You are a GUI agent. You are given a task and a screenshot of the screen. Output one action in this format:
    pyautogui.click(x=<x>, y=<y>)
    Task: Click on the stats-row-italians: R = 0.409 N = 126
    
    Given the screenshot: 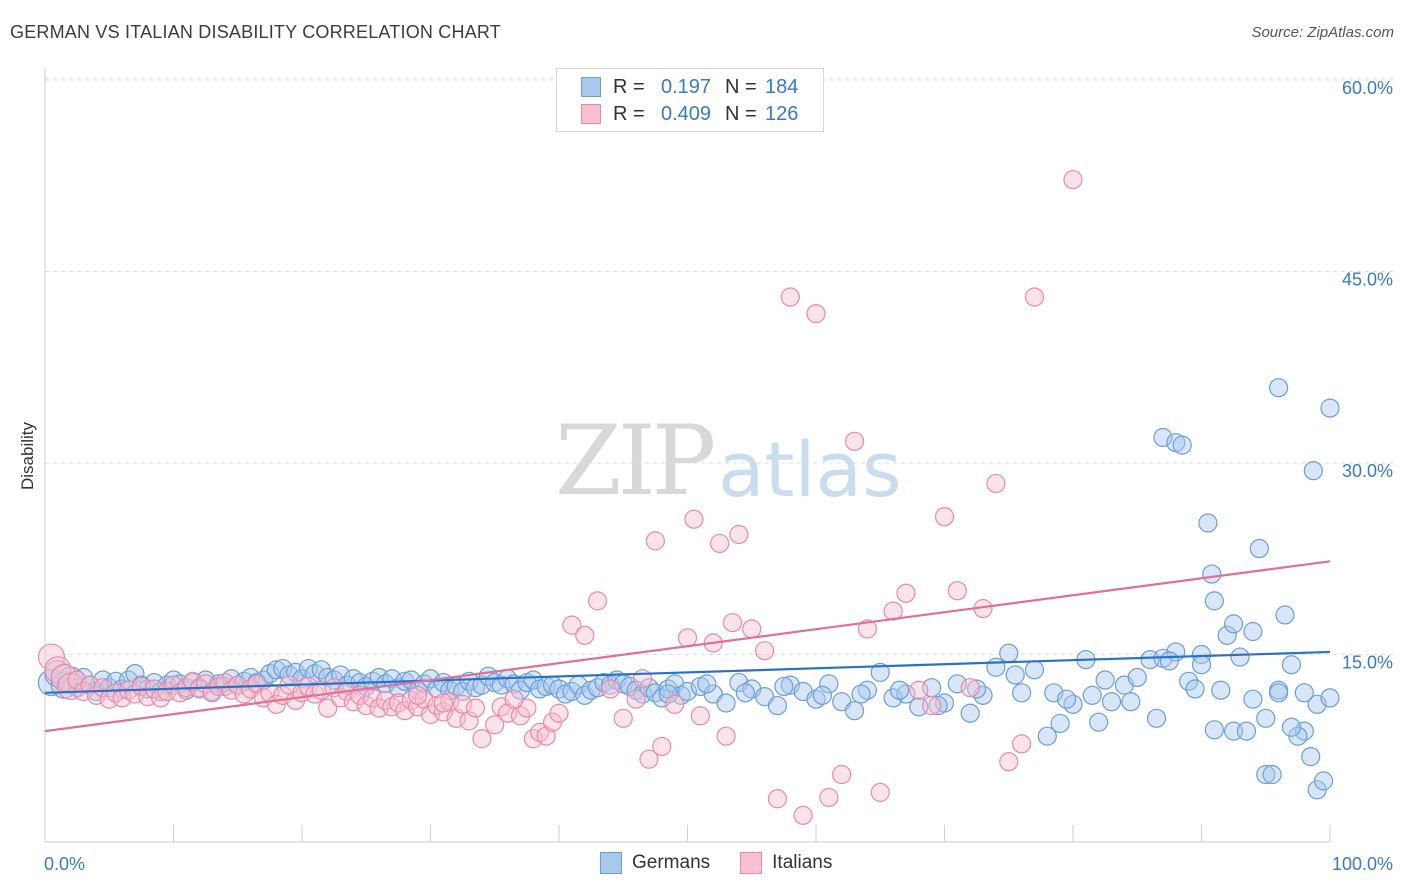 What is the action you would take?
    pyautogui.click(x=689, y=114)
    